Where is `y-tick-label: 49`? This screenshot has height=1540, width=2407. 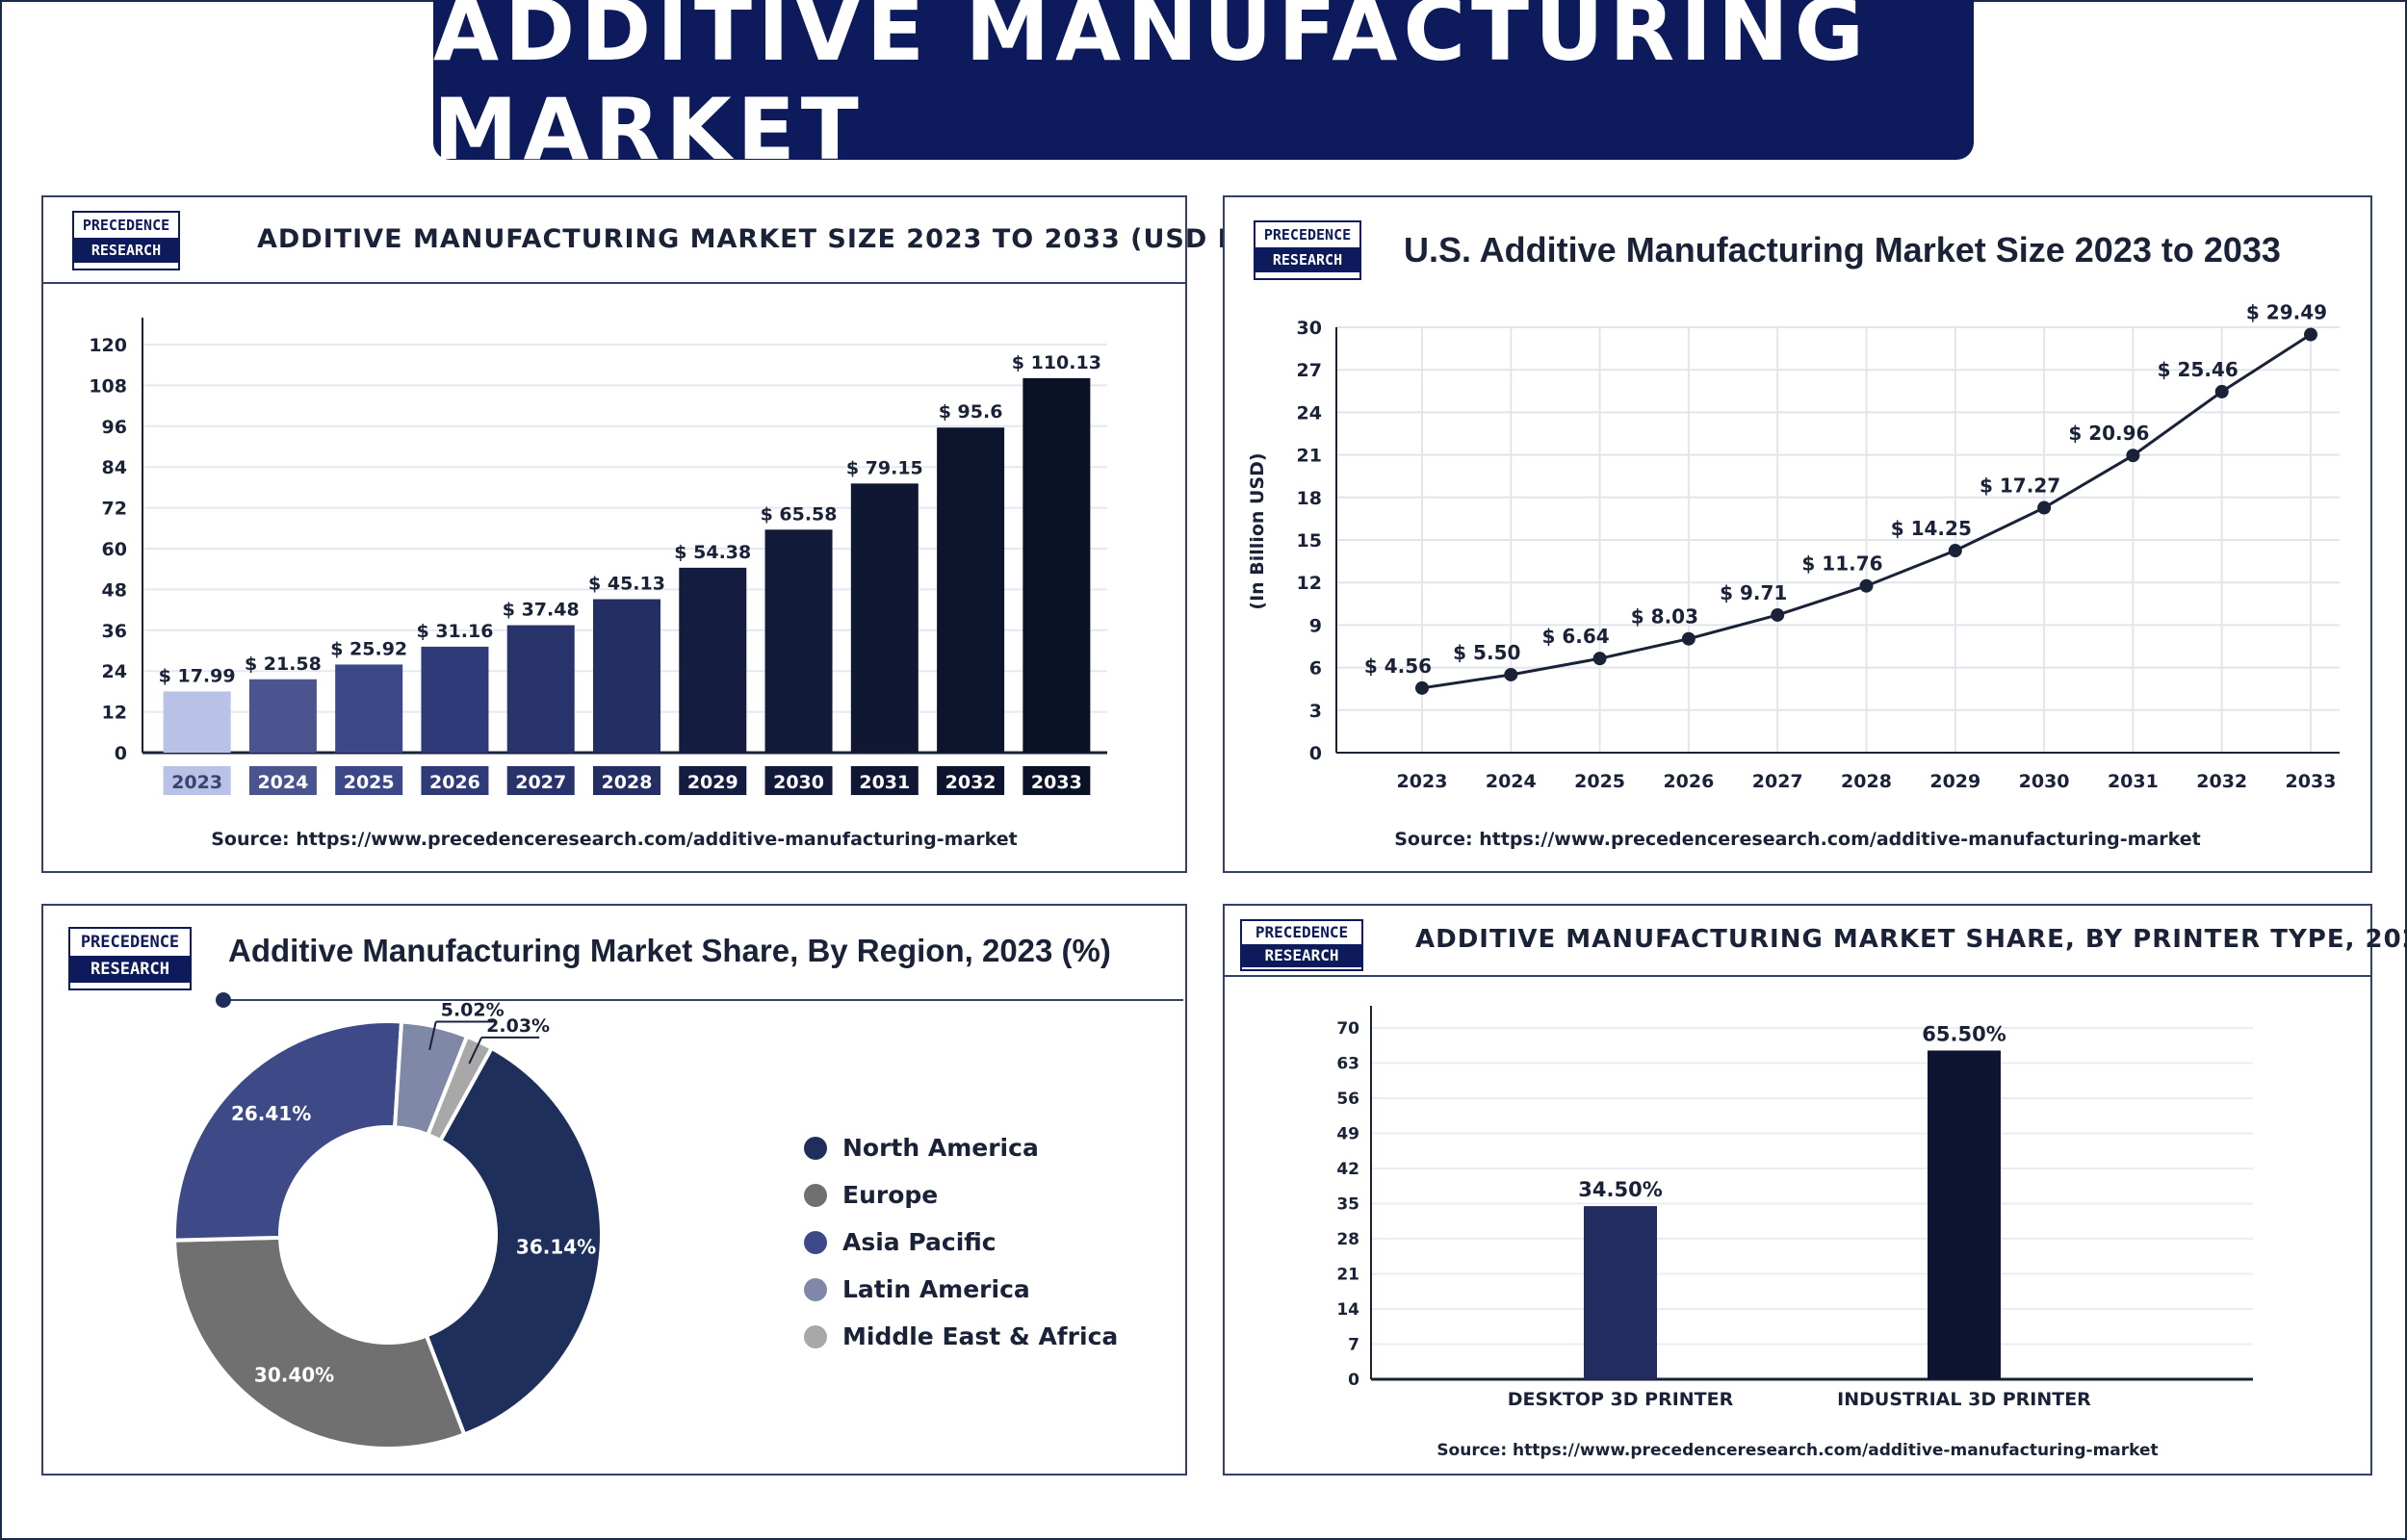
y-tick-label: 49 is located at coordinates (1347, 1134).